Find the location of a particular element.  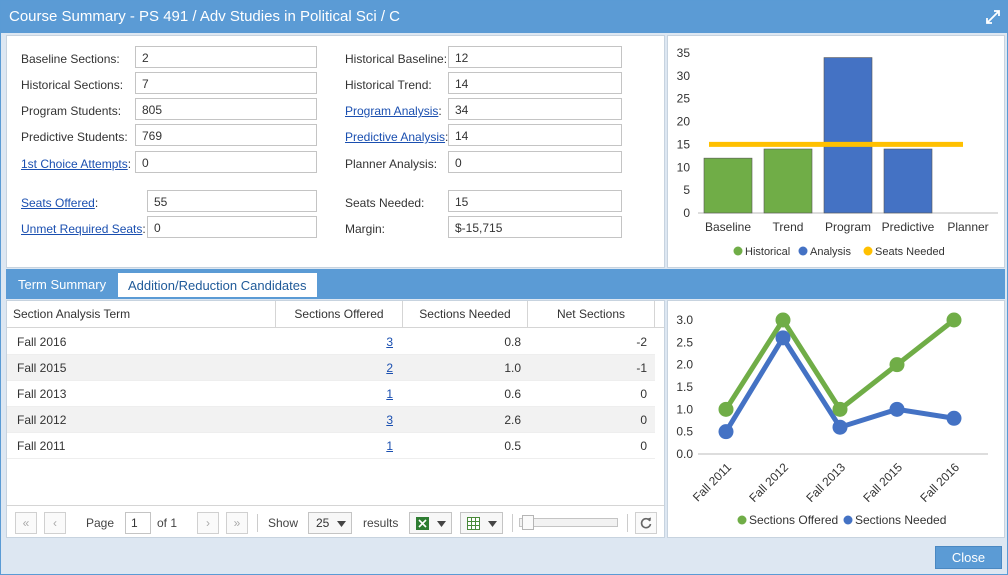

term-cell: Fall 2011 is located at coordinates (41, 446).